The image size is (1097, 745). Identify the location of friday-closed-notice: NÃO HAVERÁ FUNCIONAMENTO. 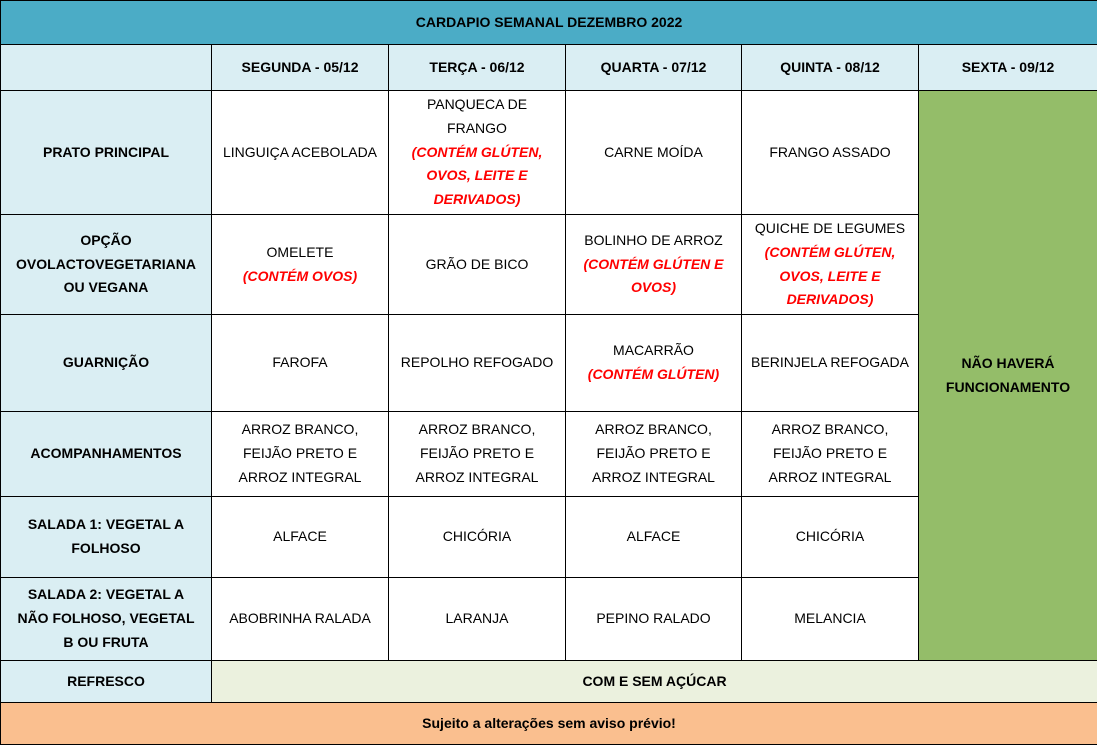
(1008, 376).